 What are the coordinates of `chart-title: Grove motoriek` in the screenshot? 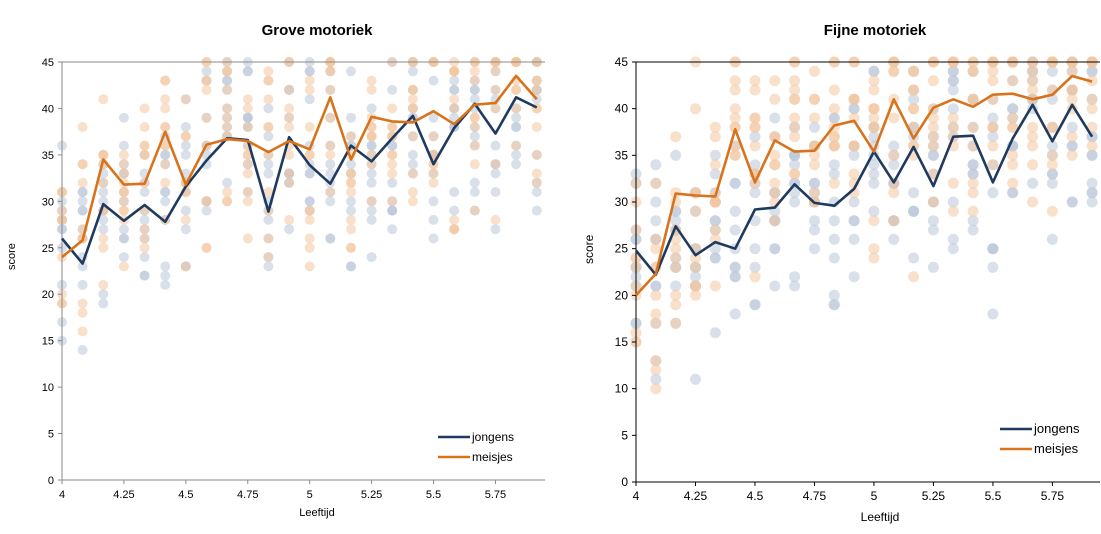 It's located at (317, 30).